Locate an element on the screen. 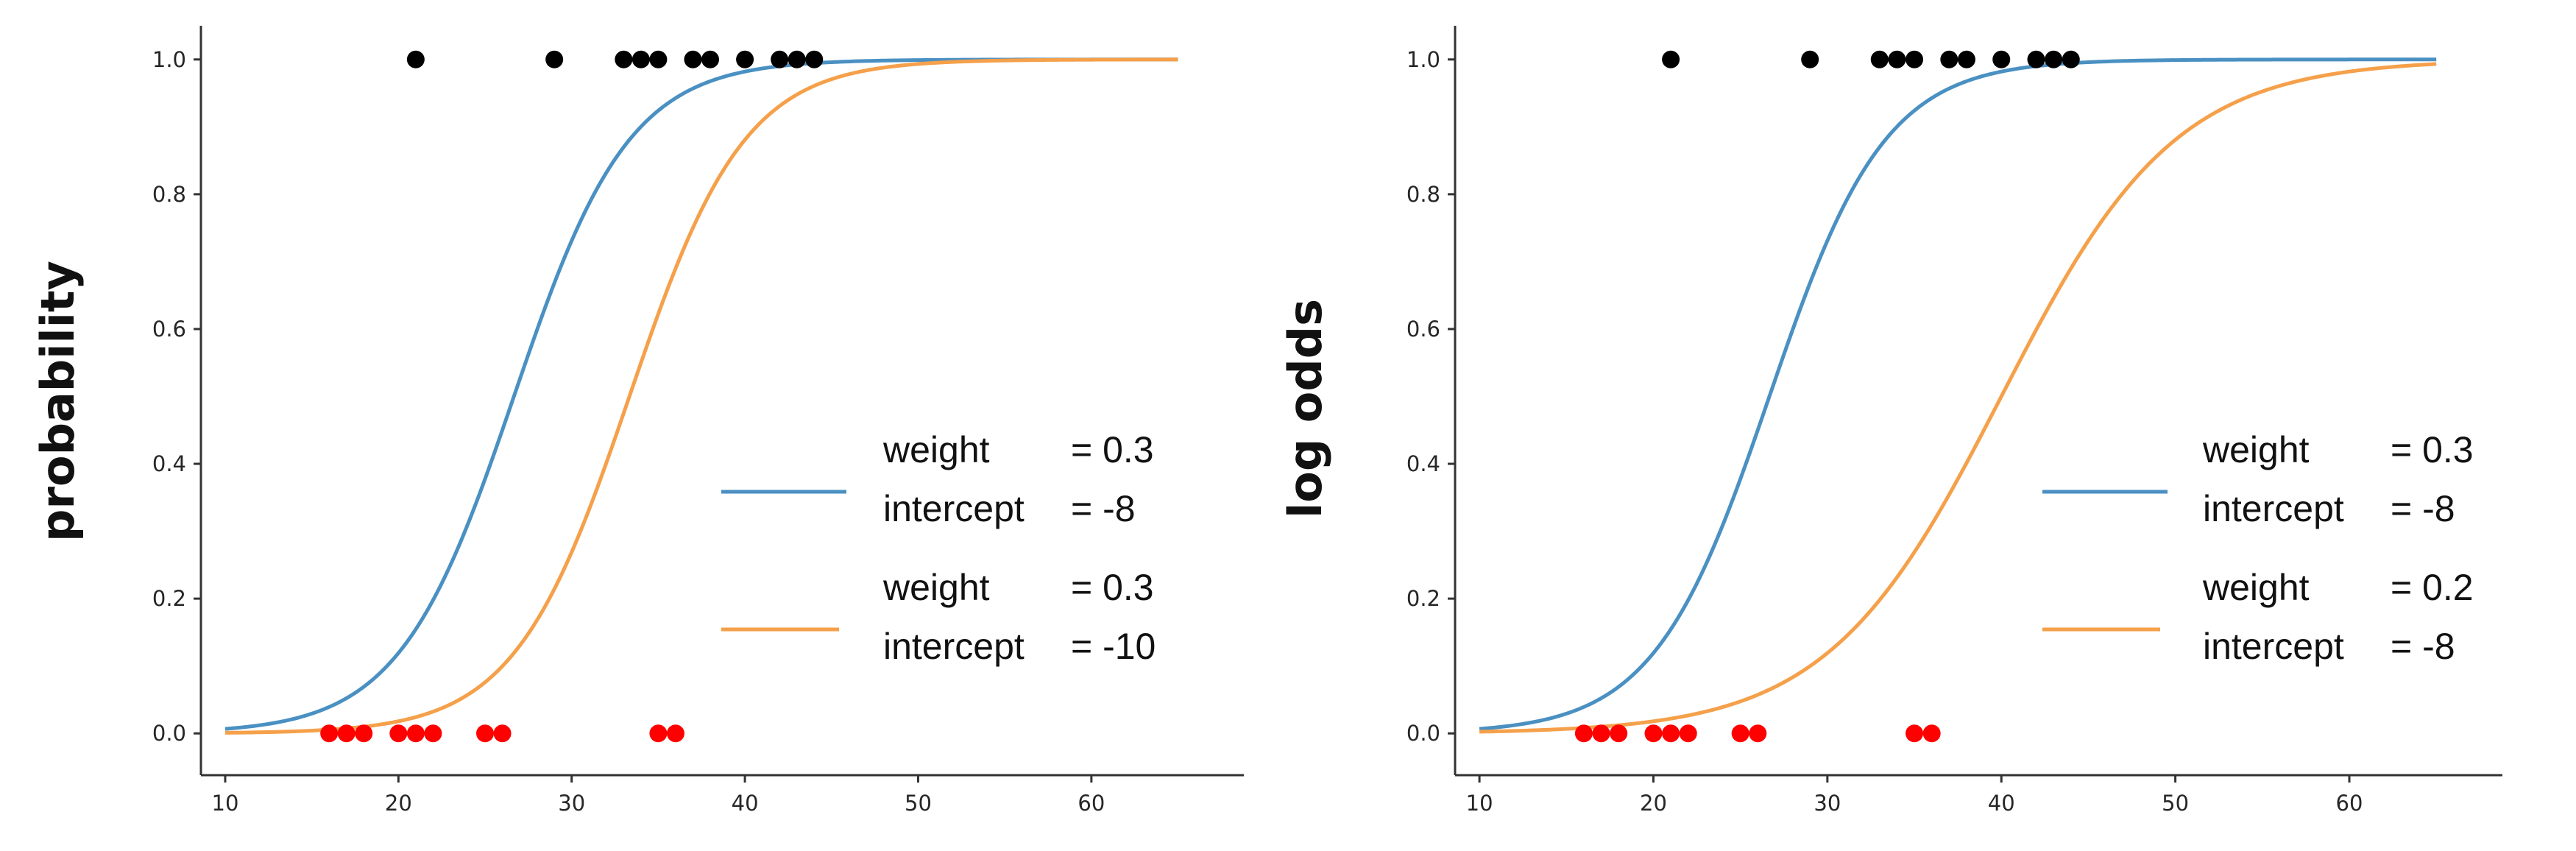 Image resolution: width=2576 pixels, height=851 pixels. left-y-tick-label: 0.2 is located at coordinates (169, 598).